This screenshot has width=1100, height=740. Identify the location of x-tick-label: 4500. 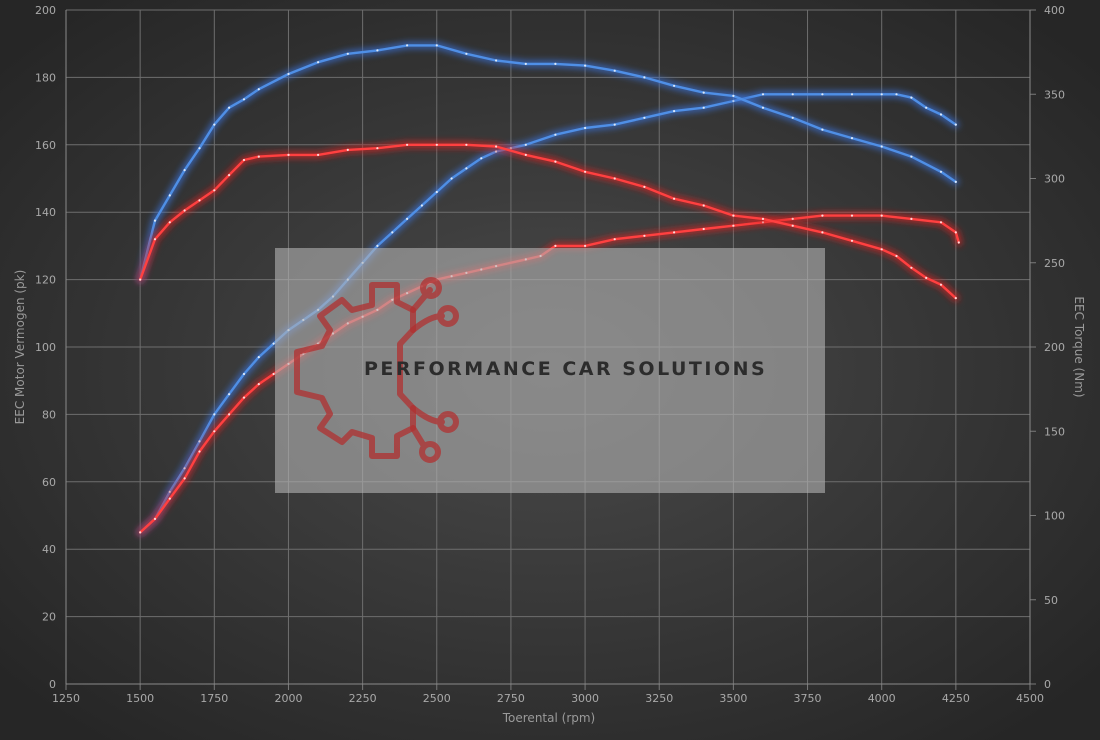
(1030, 698).